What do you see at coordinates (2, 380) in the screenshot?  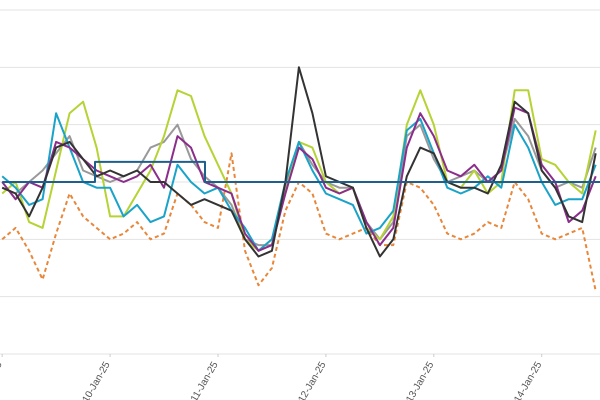 I see `x-tick-label: 9-Jan-25` at bounding box center [2, 380].